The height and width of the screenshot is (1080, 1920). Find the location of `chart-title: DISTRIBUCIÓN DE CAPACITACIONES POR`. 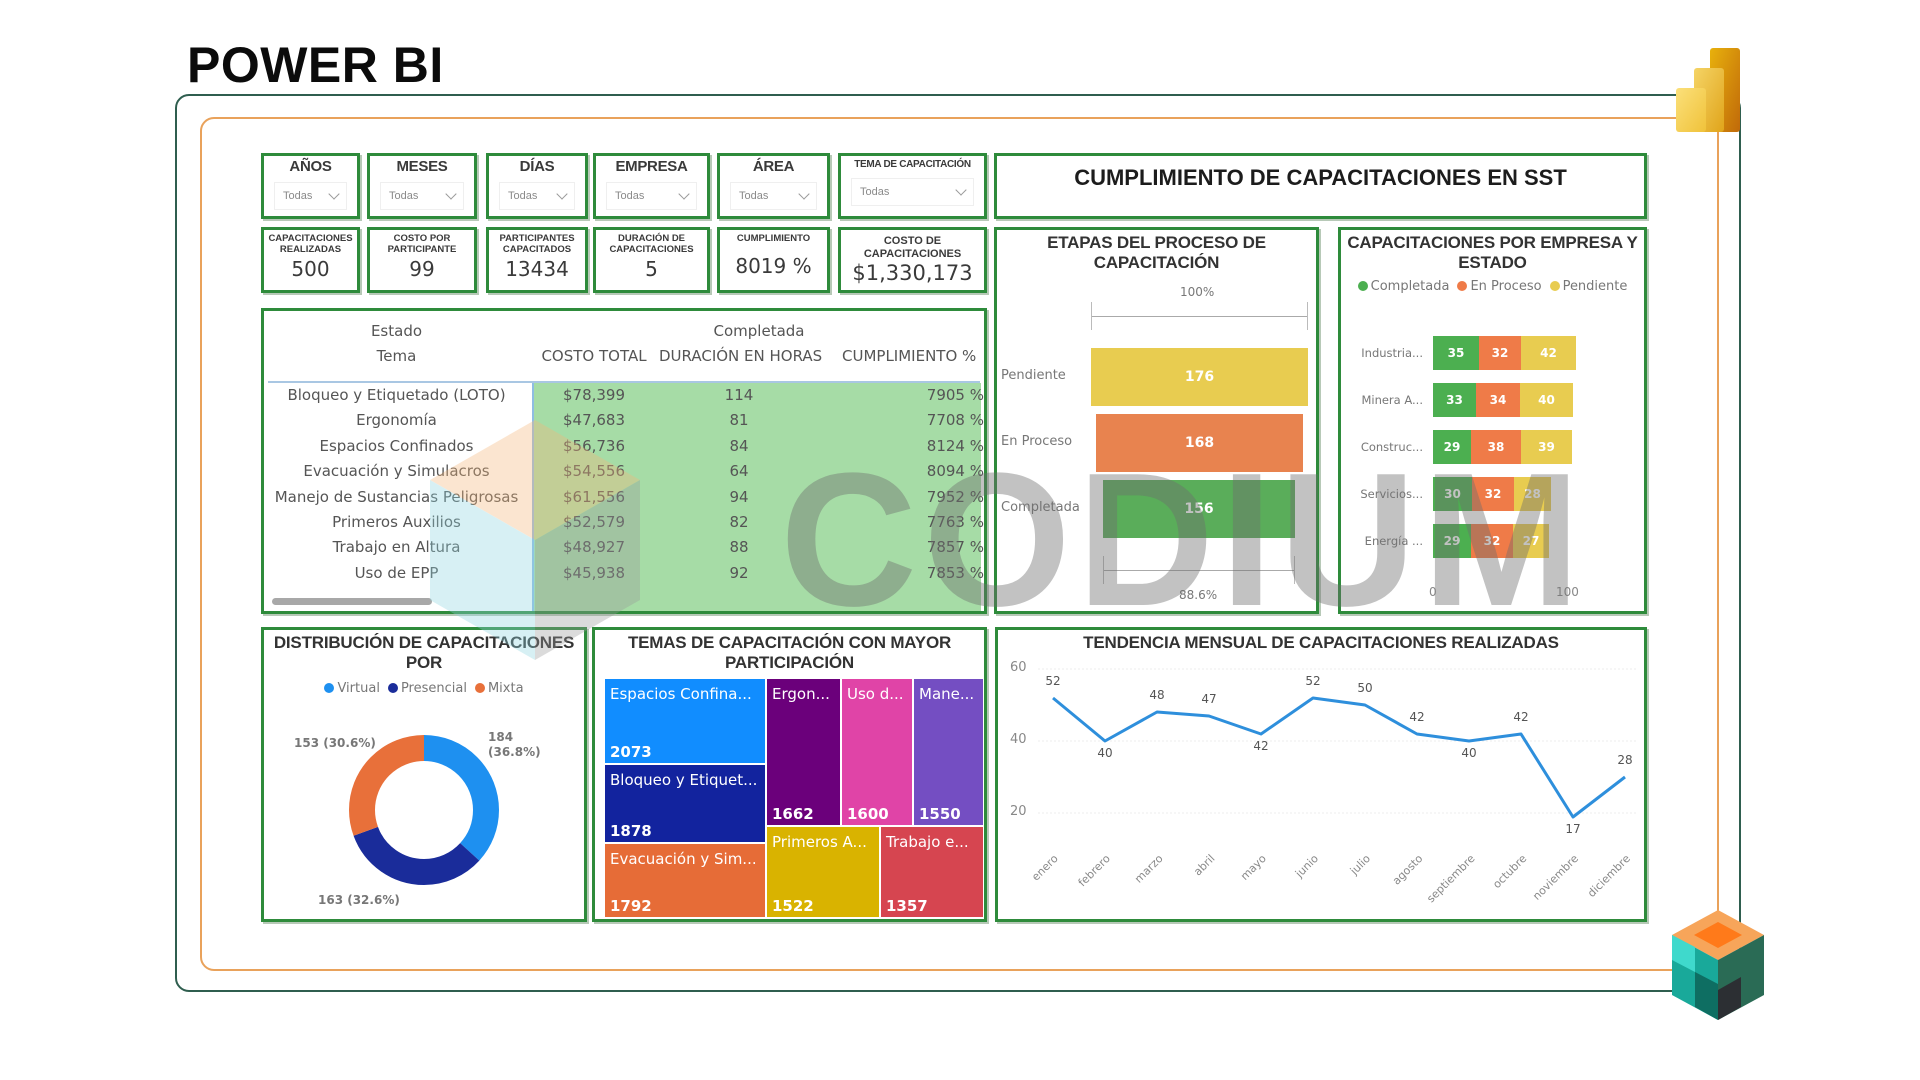

chart-title: DISTRIBUCIÓN DE CAPACITACIONES POR is located at coordinates (424, 652).